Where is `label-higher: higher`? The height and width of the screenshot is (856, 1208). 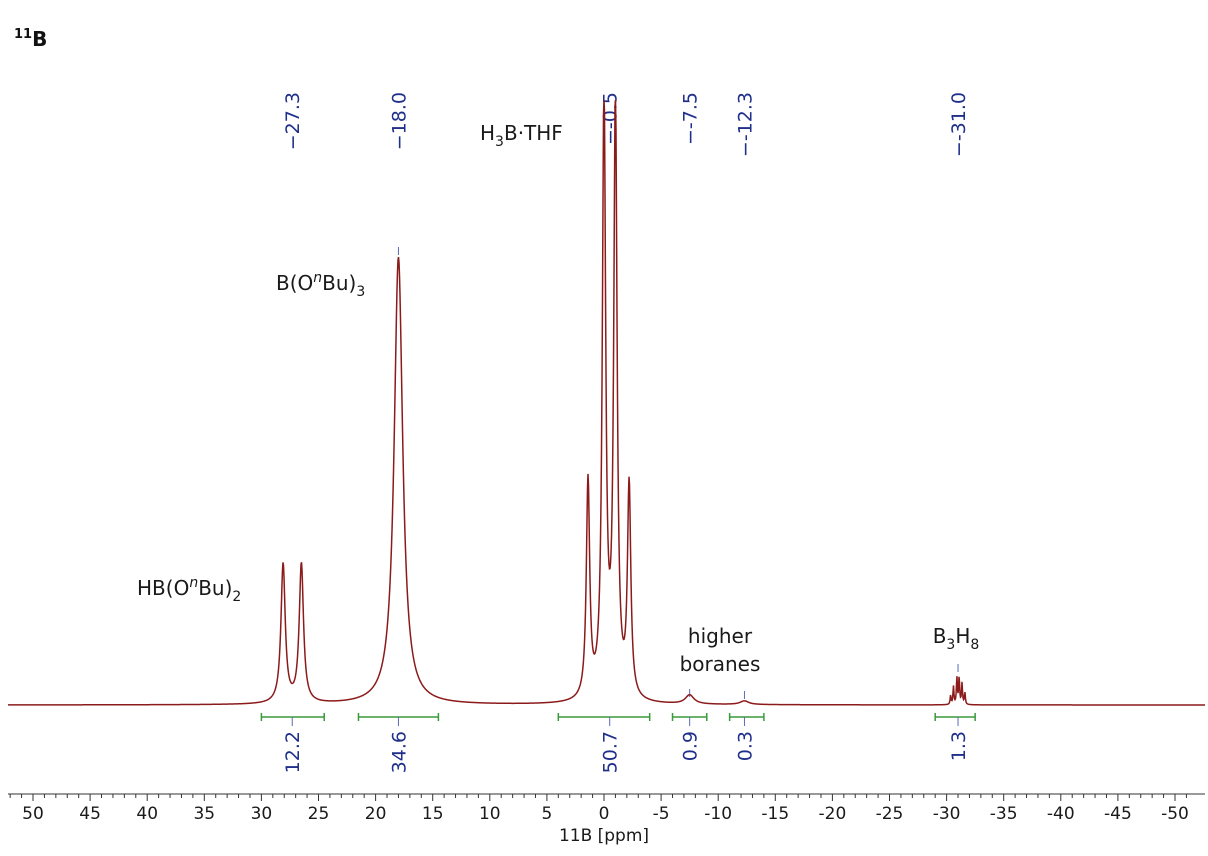
label-higher: higher is located at coordinates (720, 636).